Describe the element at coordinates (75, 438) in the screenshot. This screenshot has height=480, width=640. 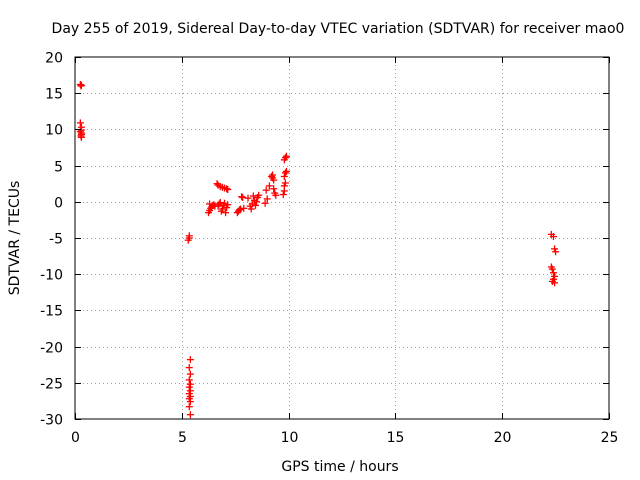
I see `x-tick-label: 0` at that location.